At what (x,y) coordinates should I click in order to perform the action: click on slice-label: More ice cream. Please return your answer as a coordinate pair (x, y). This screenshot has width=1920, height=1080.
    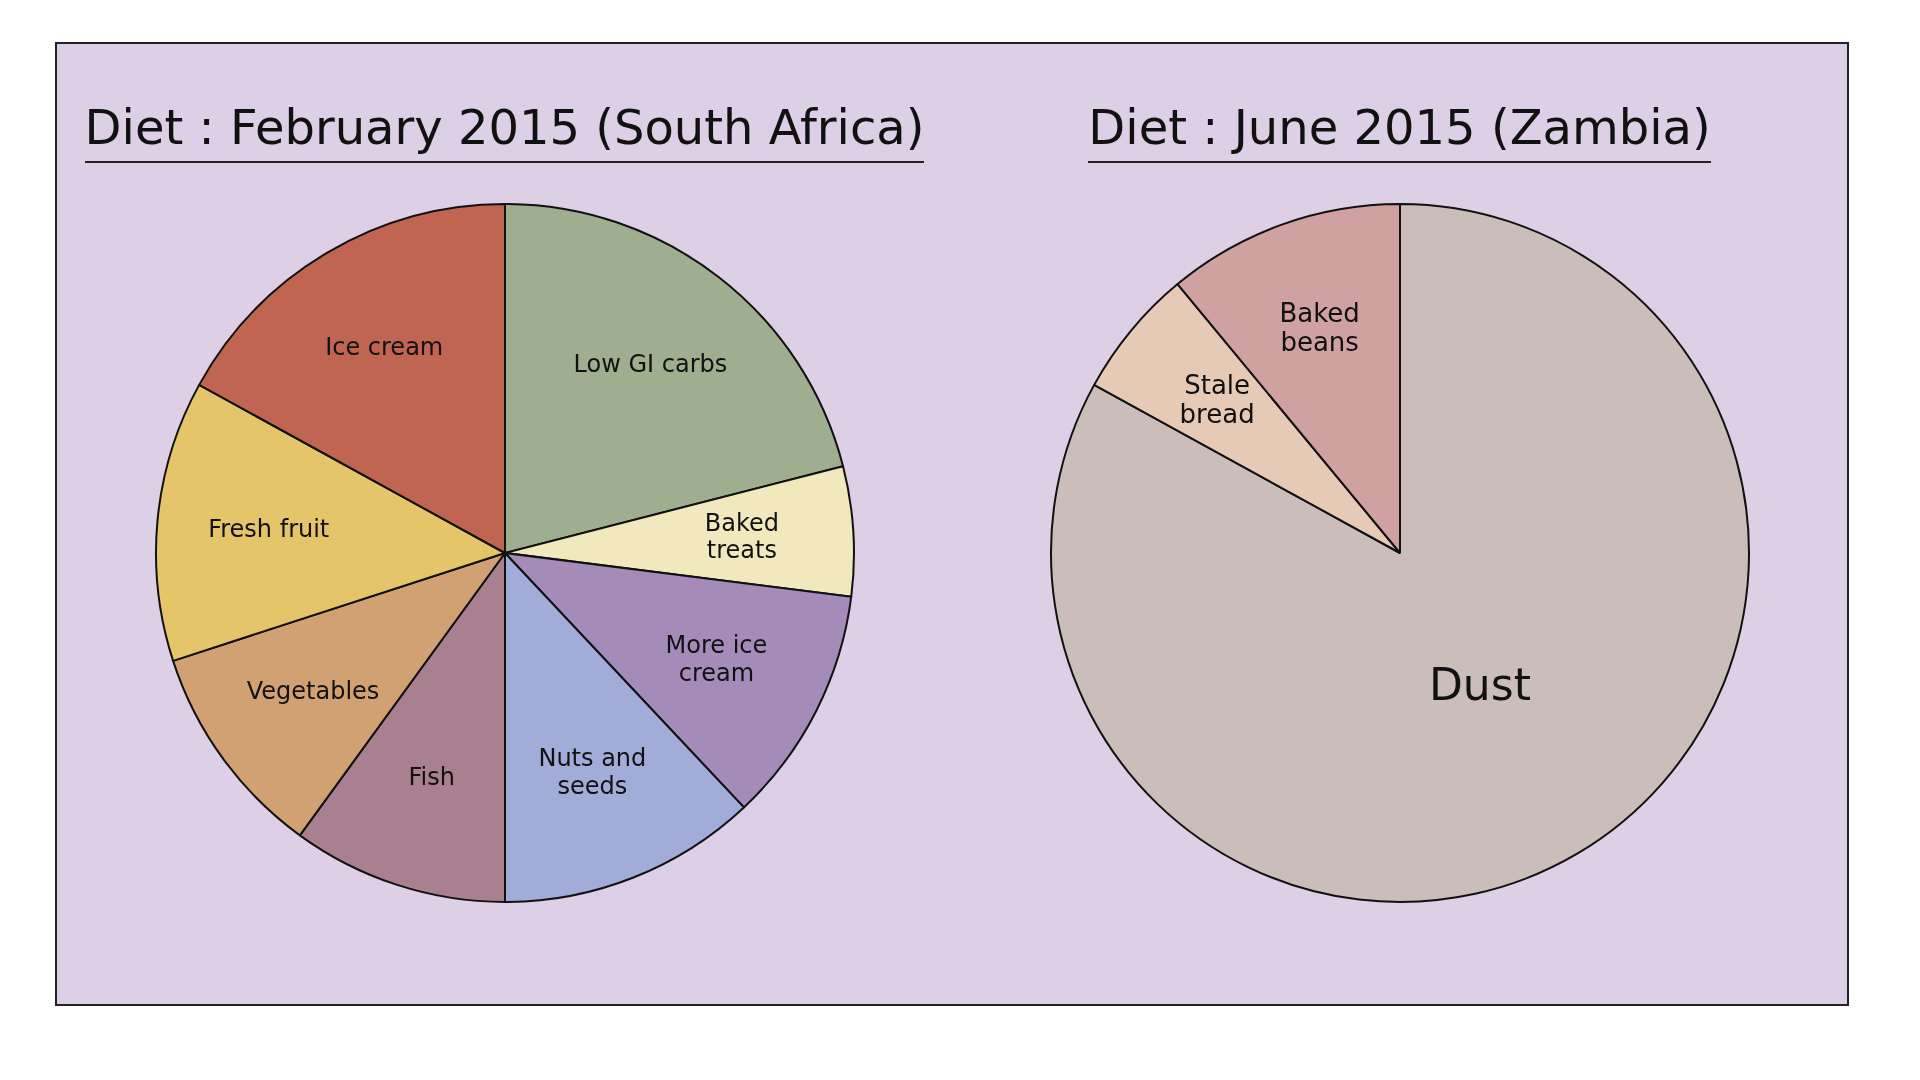
    Looking at the image, I should click on (716, 659).